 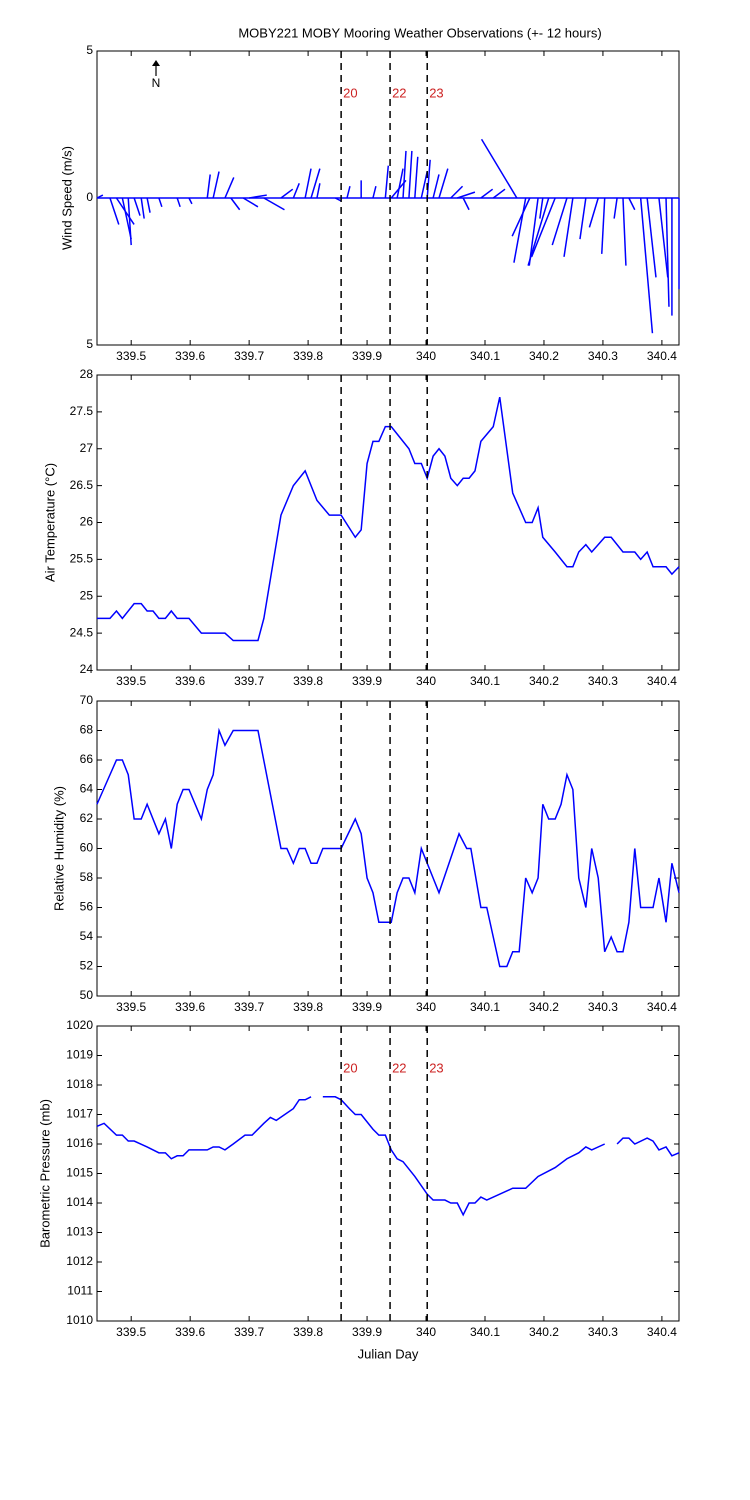 What do you see at coordinates (388, 1353) in the screenshot?
I see `x-axis-label: Julian Day` at bounding box center [388, 1353].